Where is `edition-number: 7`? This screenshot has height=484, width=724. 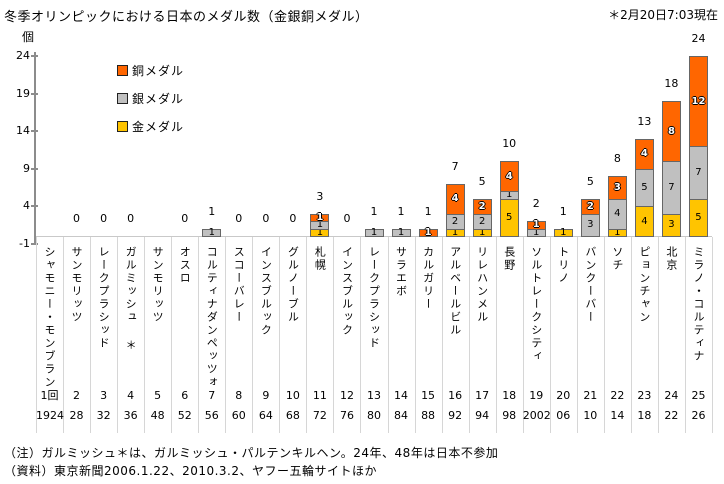
edition-number: 7 is located at coordinates (212, 395).